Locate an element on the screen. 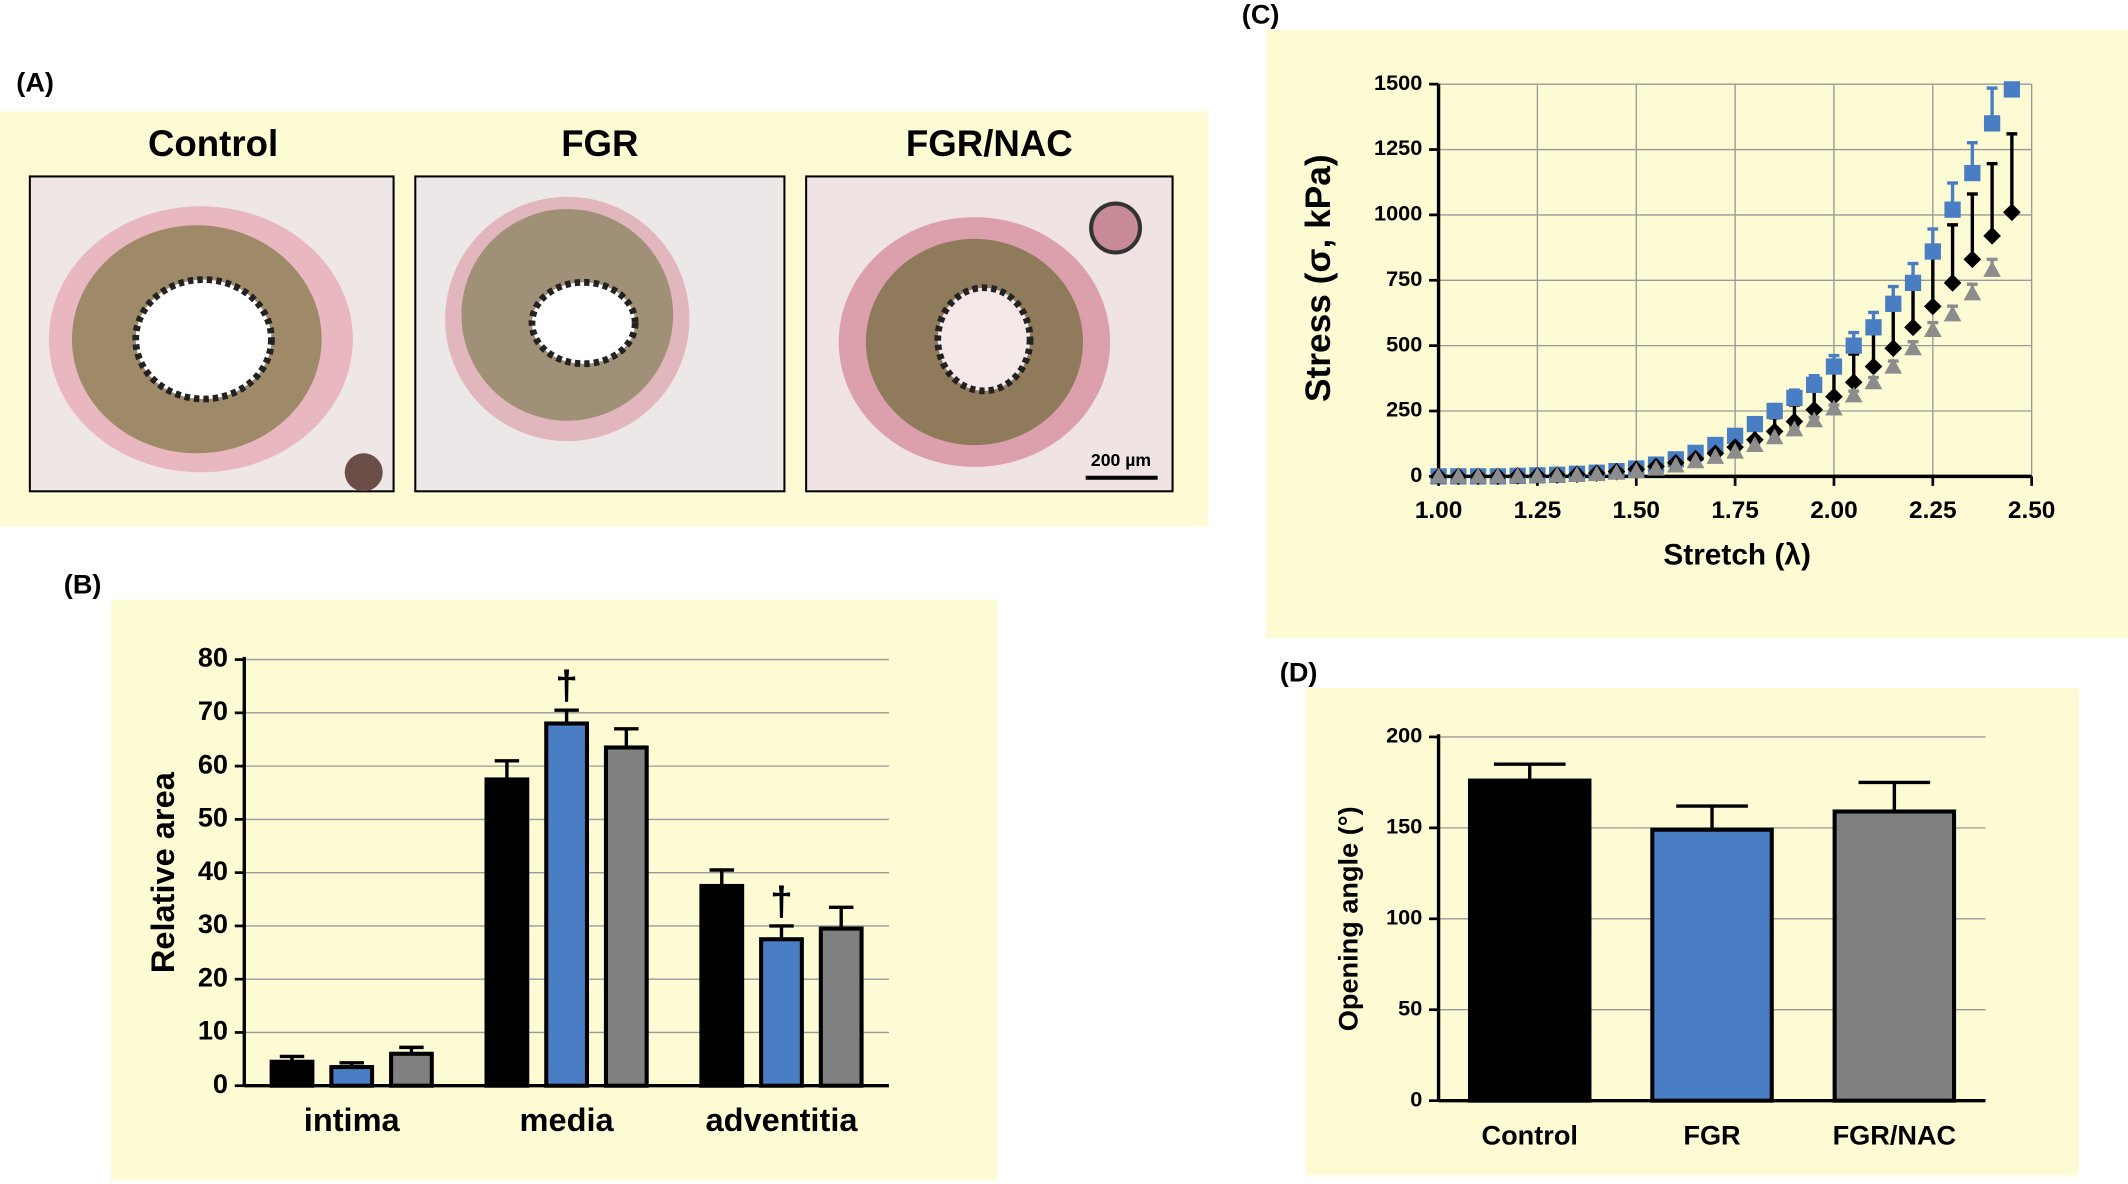  panel-label: (A) is located at coordinates (35, 81).